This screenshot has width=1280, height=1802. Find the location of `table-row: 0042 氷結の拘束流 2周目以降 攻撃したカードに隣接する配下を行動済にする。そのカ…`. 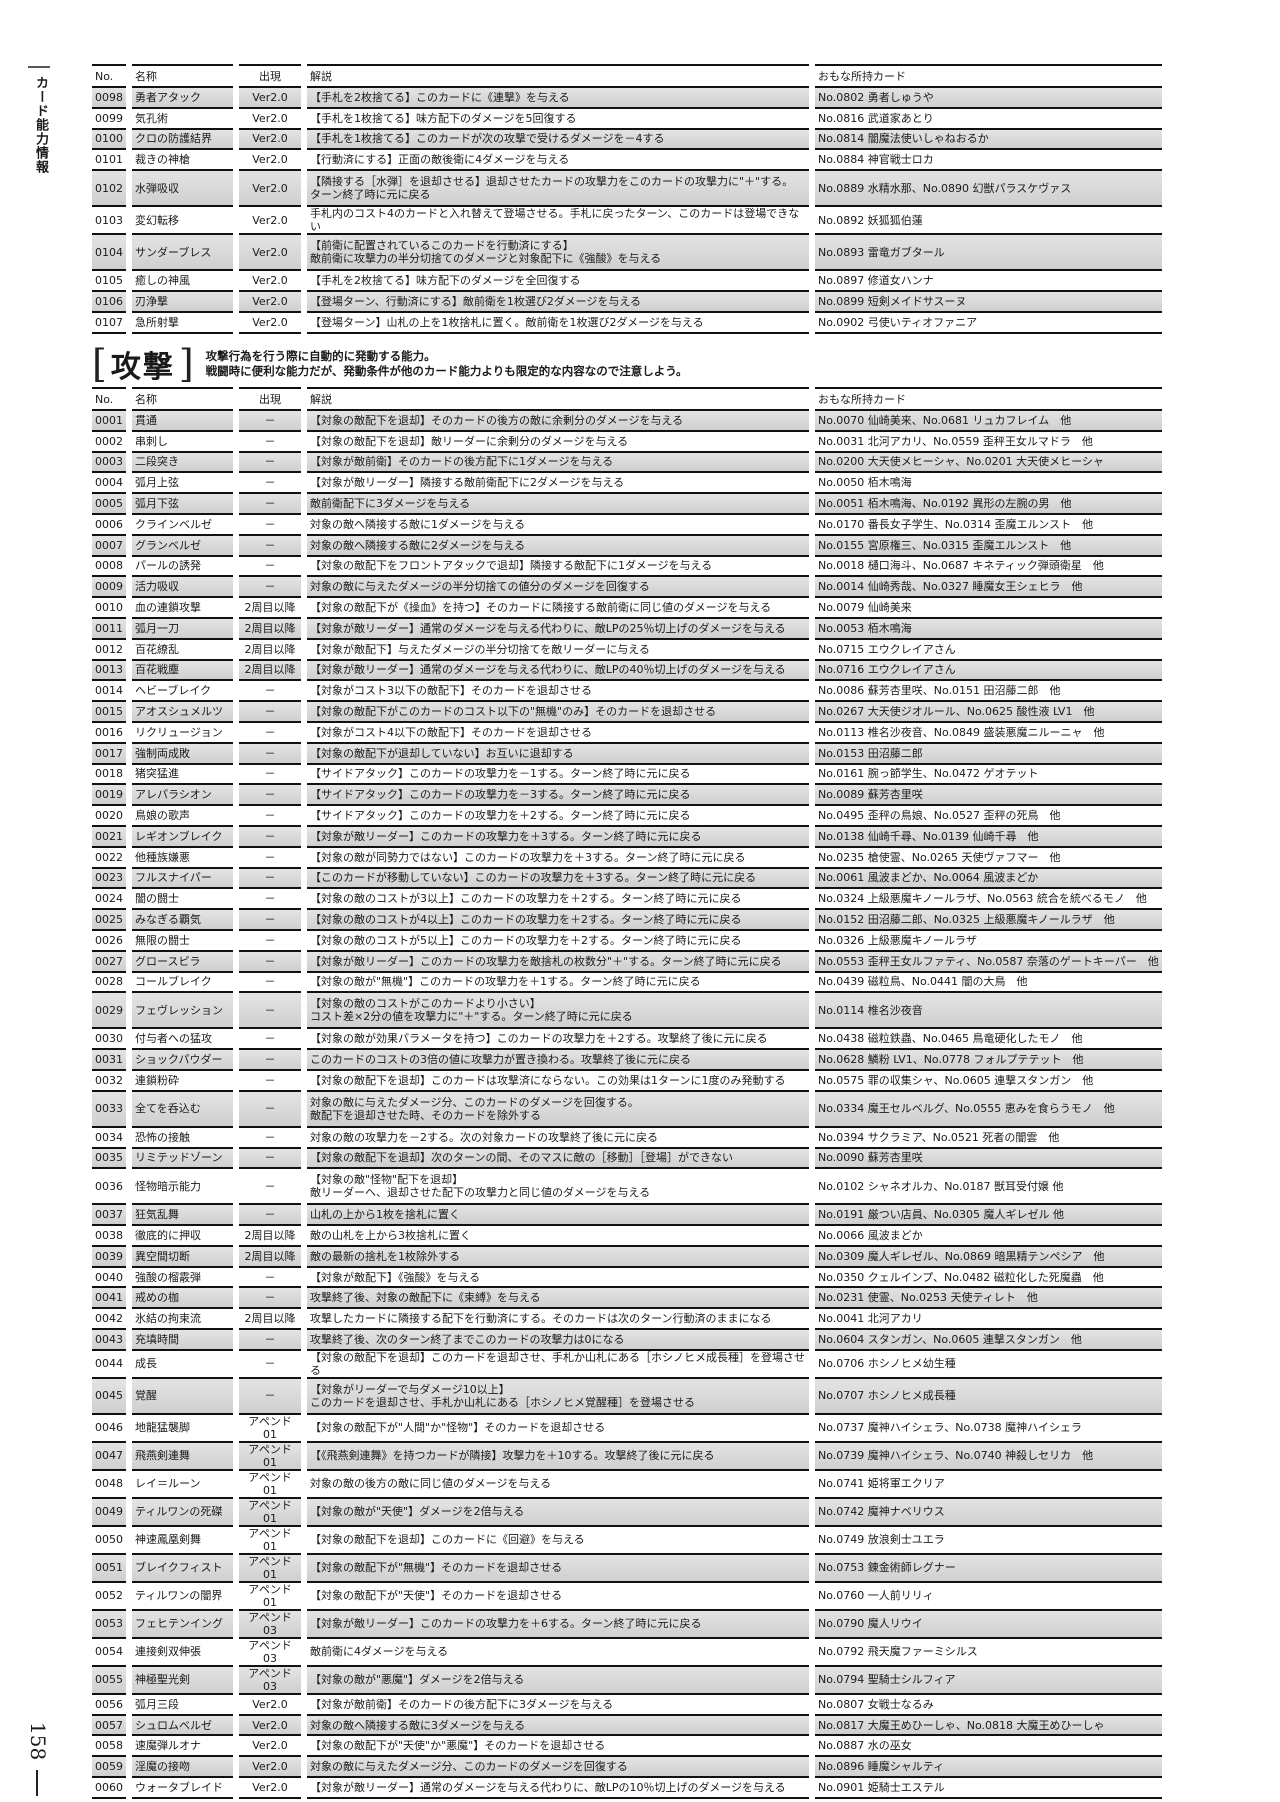

table-row: 0042 氷結の拘束流 2周目以降 攻撃したカードに隣接する配下を行動済にする。そのカ… is located at coordinates (627, 1317).